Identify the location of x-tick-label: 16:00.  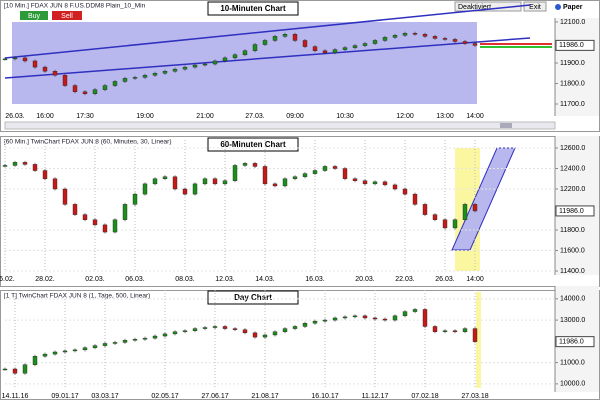
(45, 116).